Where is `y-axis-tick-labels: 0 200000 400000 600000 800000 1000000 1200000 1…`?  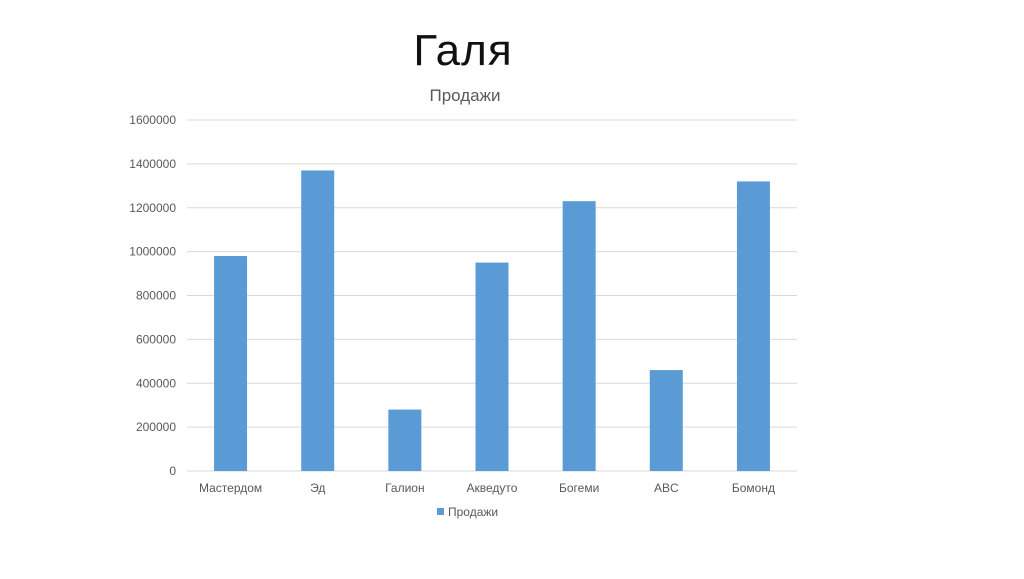
y-axis-tick-labels: 0 200000 400000 600000 800000 1000000 1200000 1… is located at coordinates (152, 295).